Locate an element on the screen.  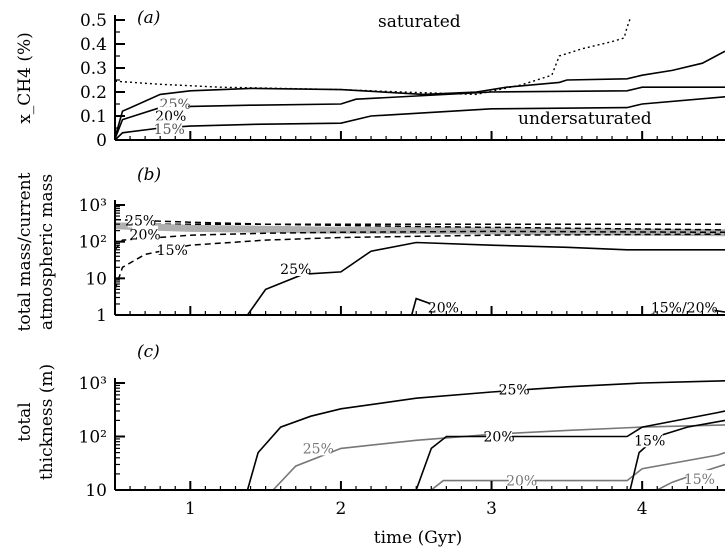
panel-b-ytick-label-2: 10² is located at coordinates (93, 243).